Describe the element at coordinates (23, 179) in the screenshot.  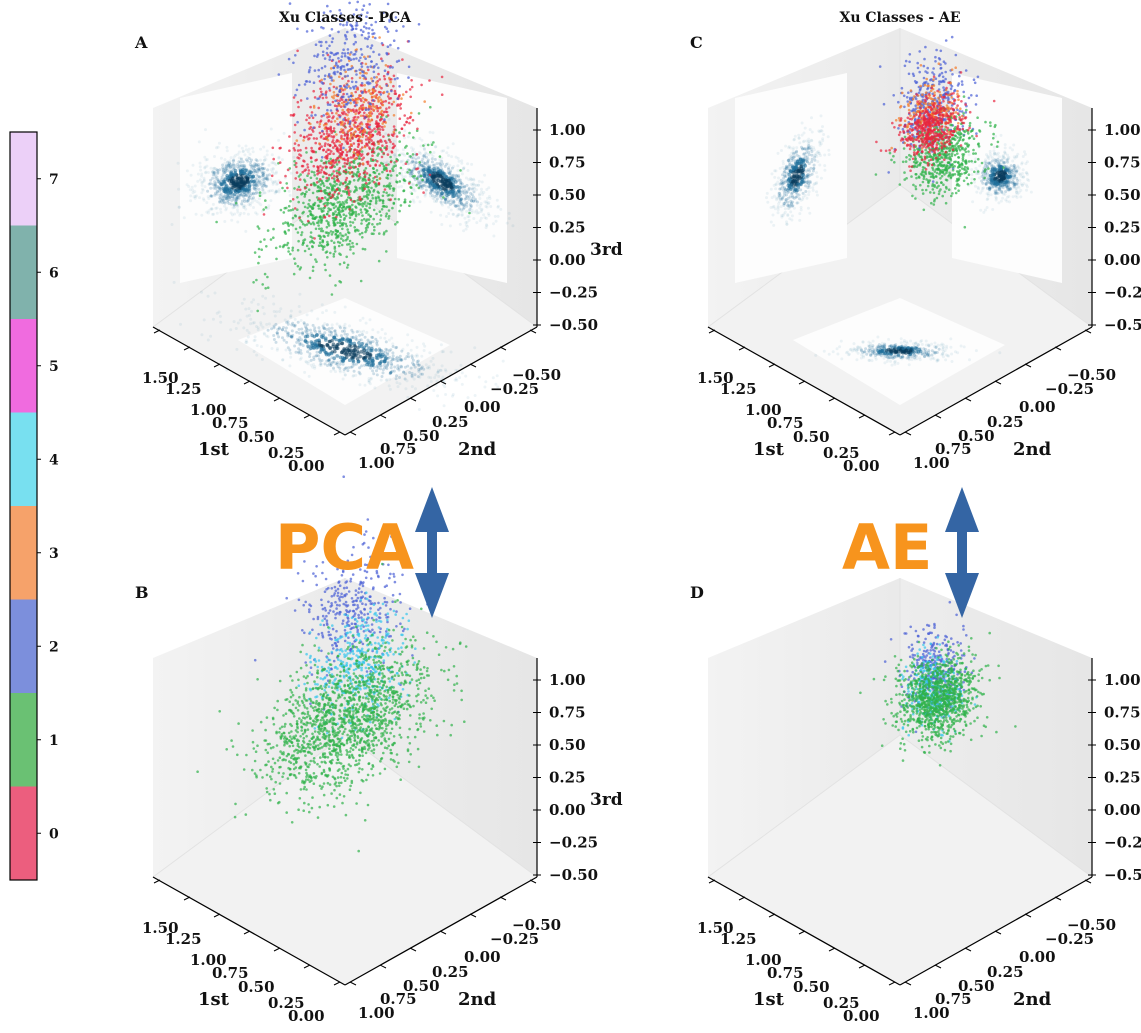
I see `colorbar-segment` at that location.